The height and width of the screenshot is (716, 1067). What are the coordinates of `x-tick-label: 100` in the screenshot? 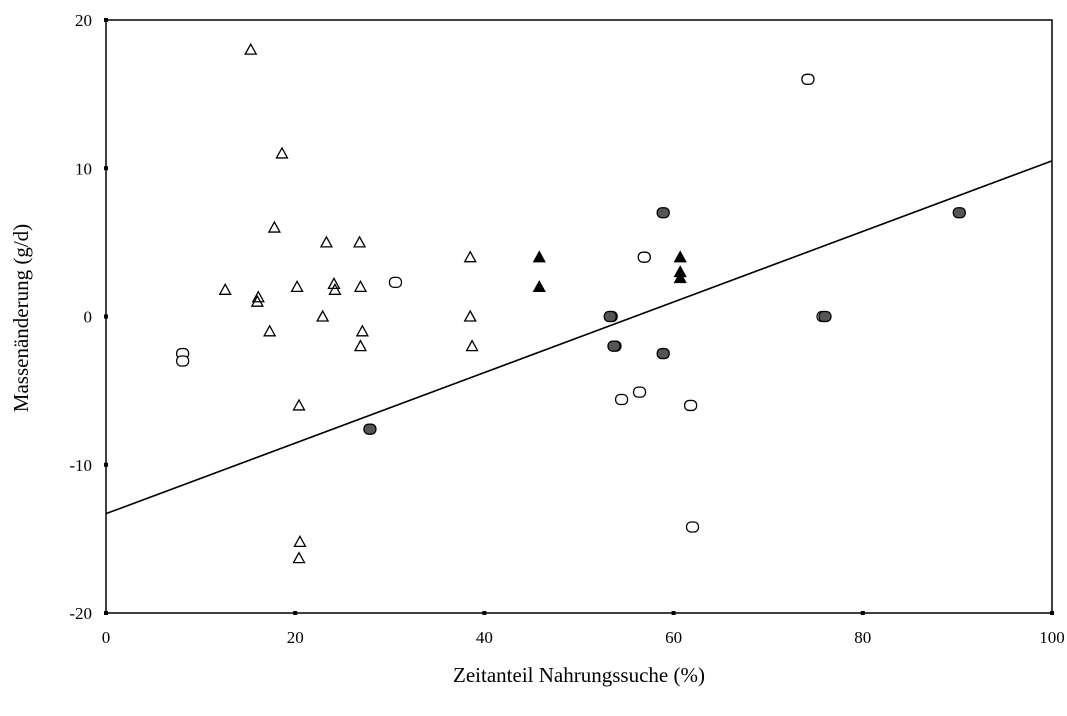 It's located at (1052, 637).